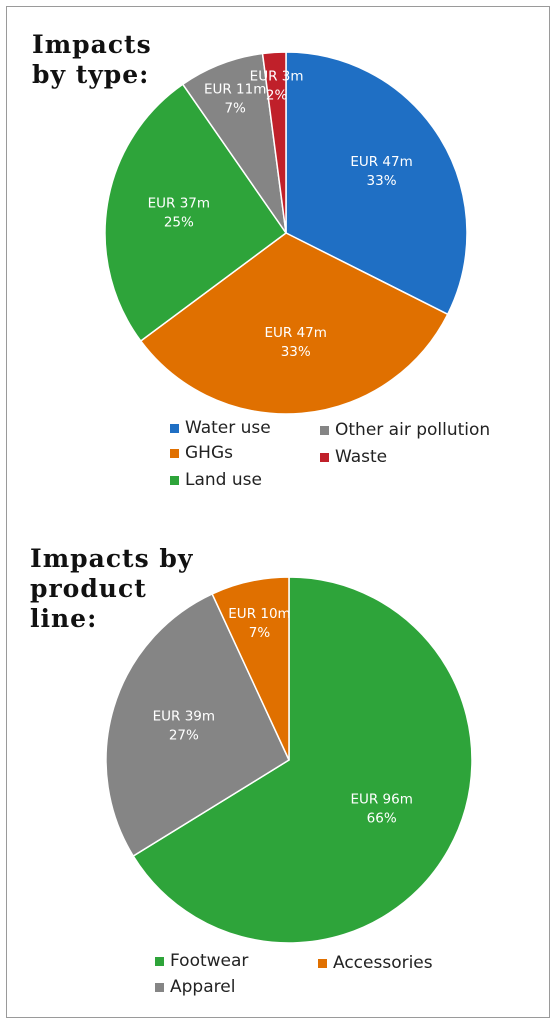  Describe the element at coordinates (277, 96) in the screenshot. I see `data-label-percent-waste: 2%` at that location.